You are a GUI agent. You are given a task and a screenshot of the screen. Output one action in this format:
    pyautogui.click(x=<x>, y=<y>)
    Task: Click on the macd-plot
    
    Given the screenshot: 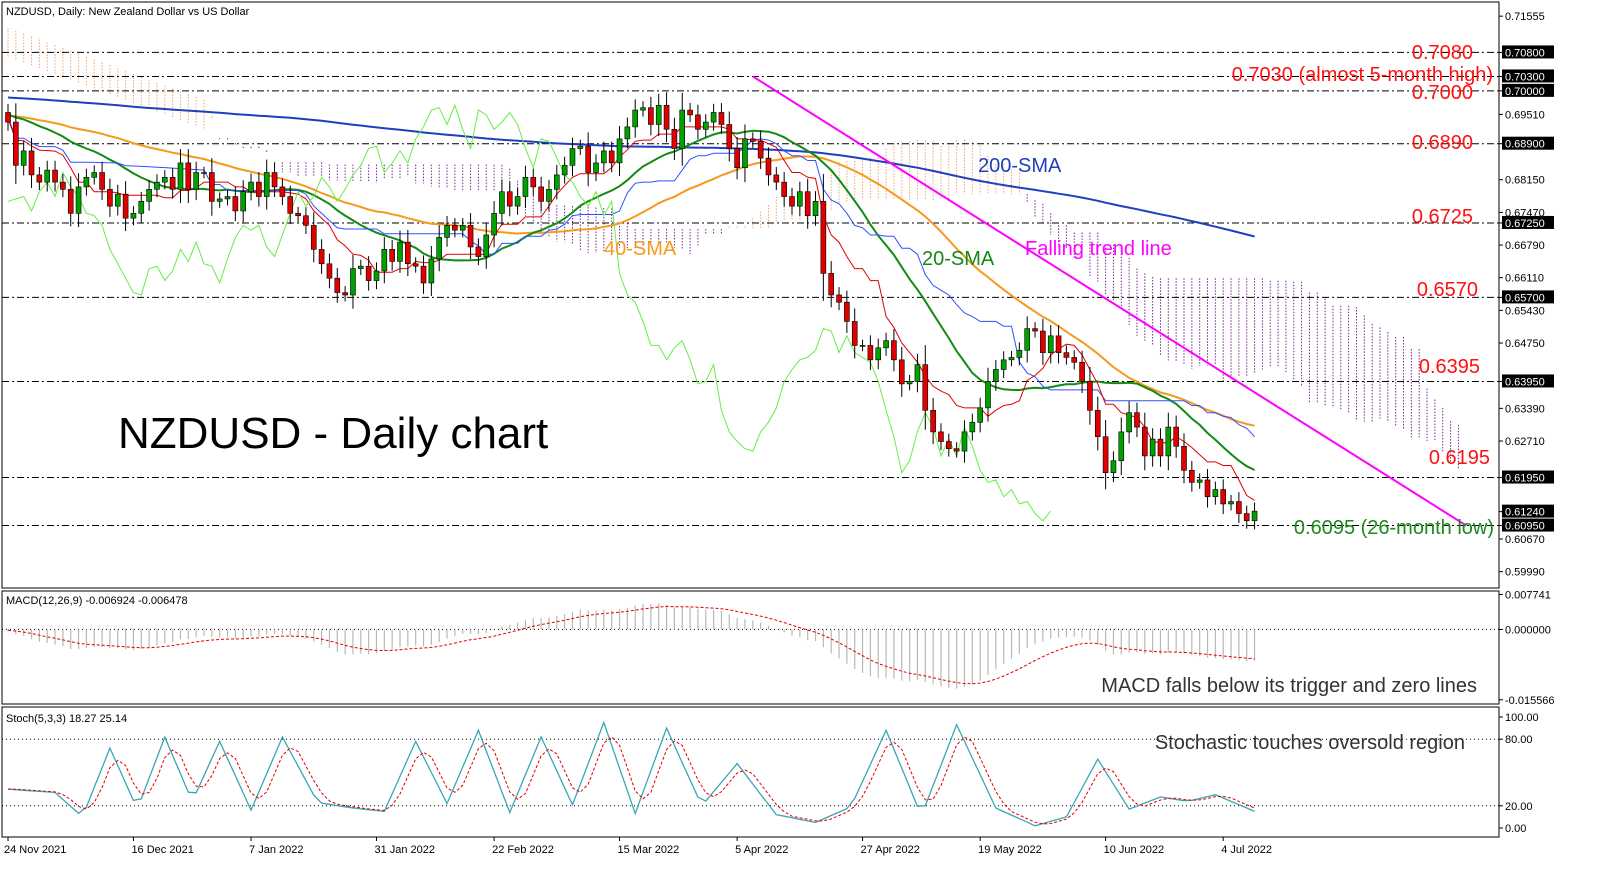 What is the action you would take?
    pyautogui.click(x=750, y=646)
    